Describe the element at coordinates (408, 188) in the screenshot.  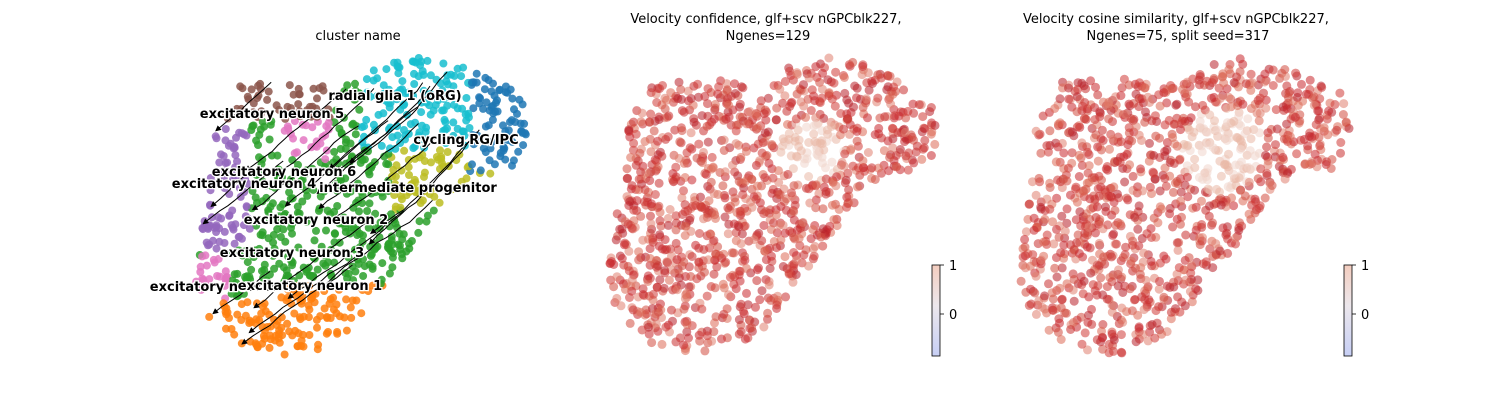
I see `cluster-label: intermediate progenitor` at that location.